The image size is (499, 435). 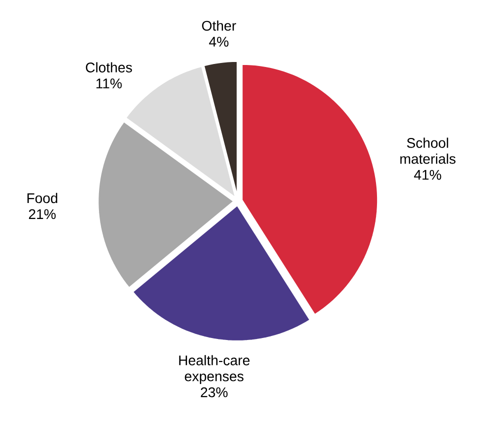 I want to click on slice-label: Other, so click(x=219, y=25).